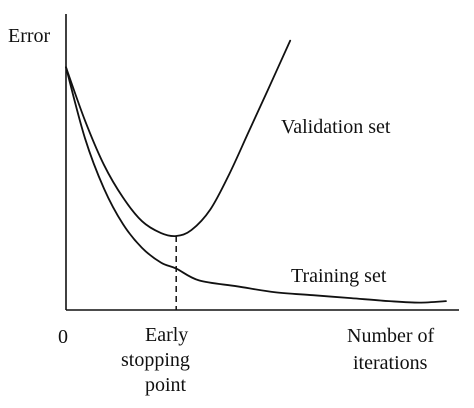 The height and width of the screenshot is (408, 474). I want to click on y-axis-label: Error, so click(29, 36).